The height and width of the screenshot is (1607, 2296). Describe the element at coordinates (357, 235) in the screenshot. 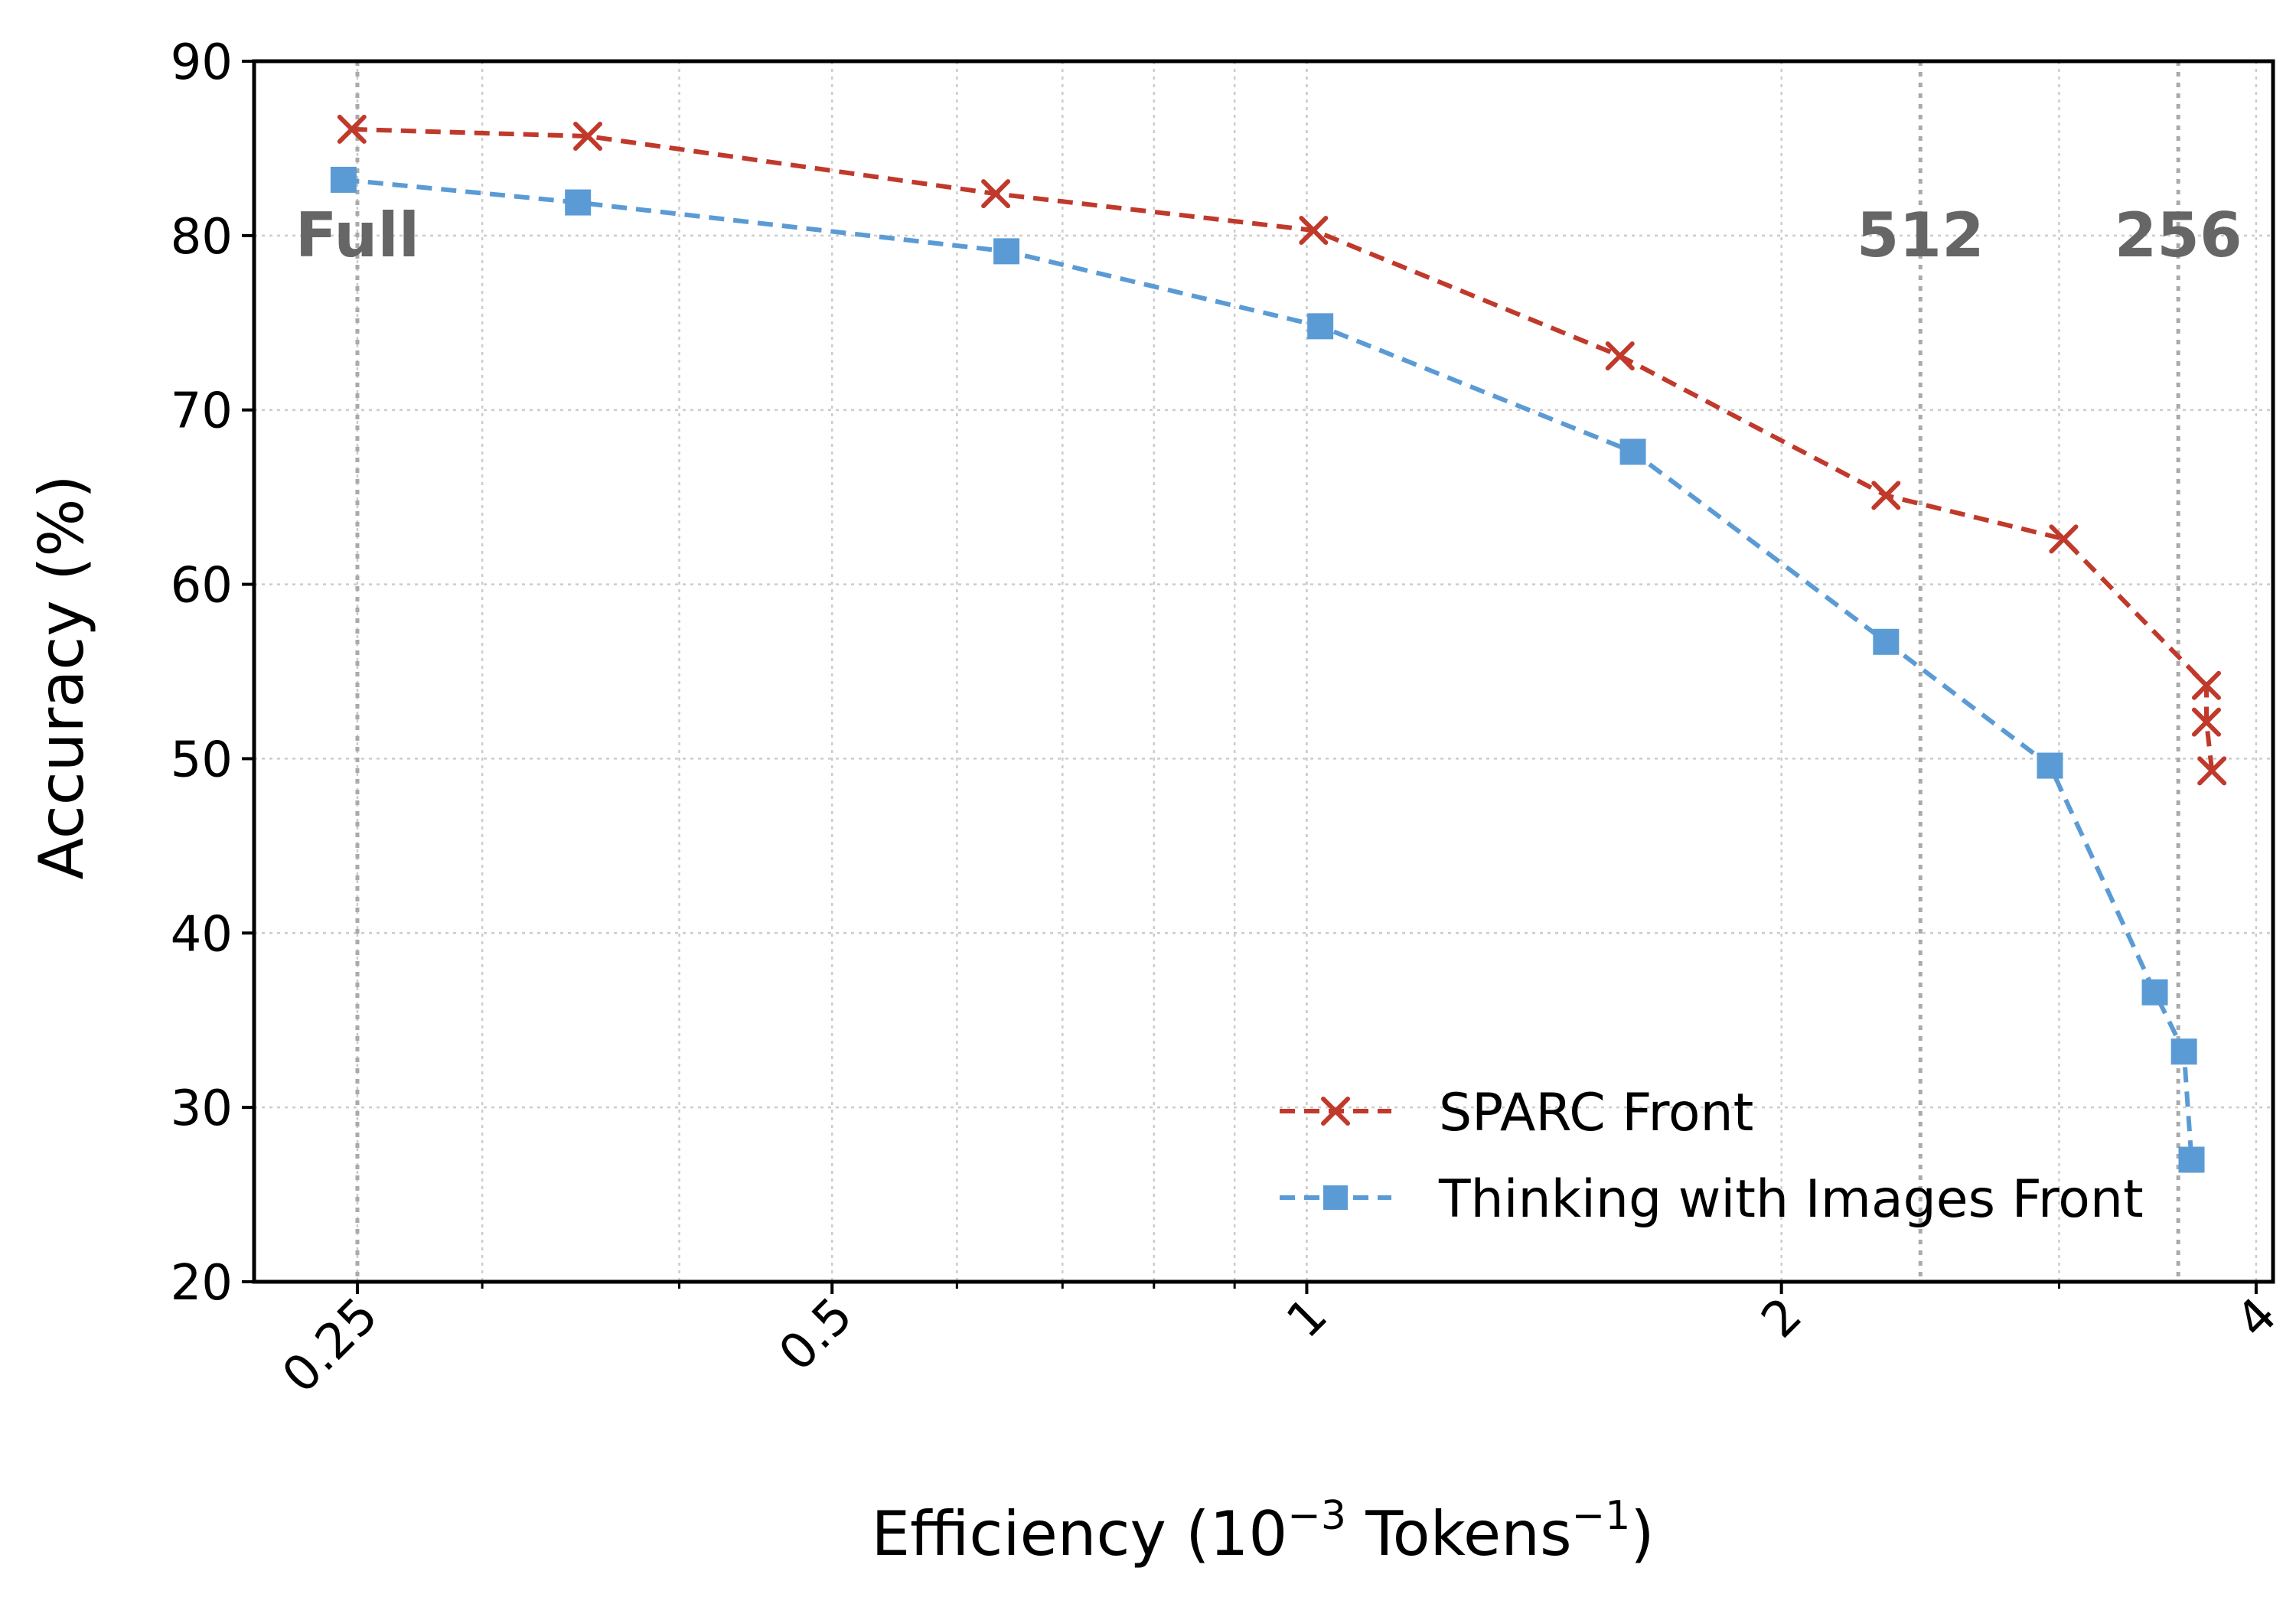

I see `budget-label-0: Full` at that location.